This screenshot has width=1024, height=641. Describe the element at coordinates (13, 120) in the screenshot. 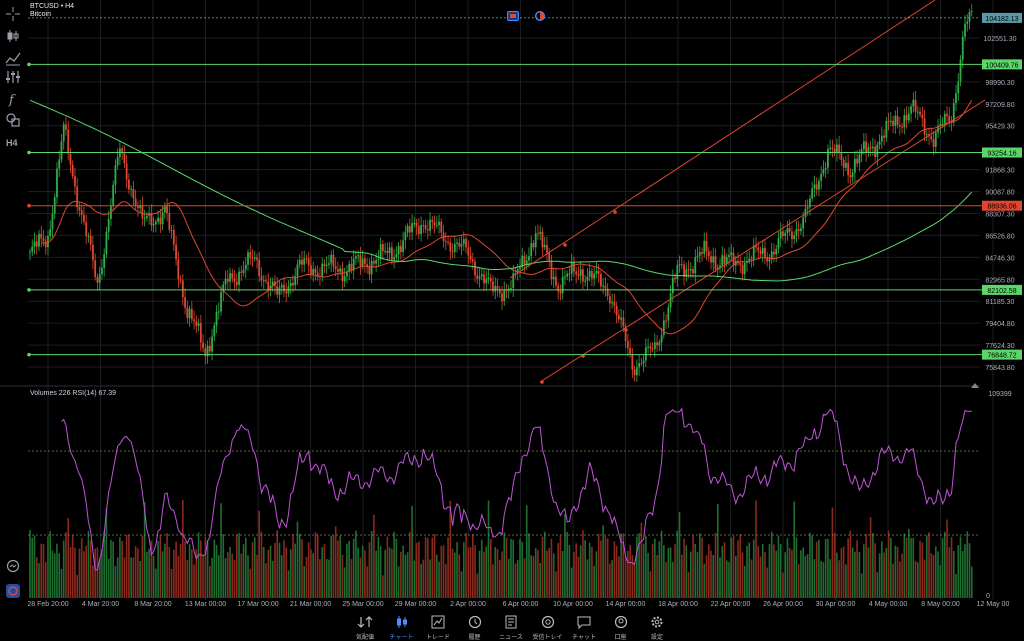

I see `shapes-icon` at that location.